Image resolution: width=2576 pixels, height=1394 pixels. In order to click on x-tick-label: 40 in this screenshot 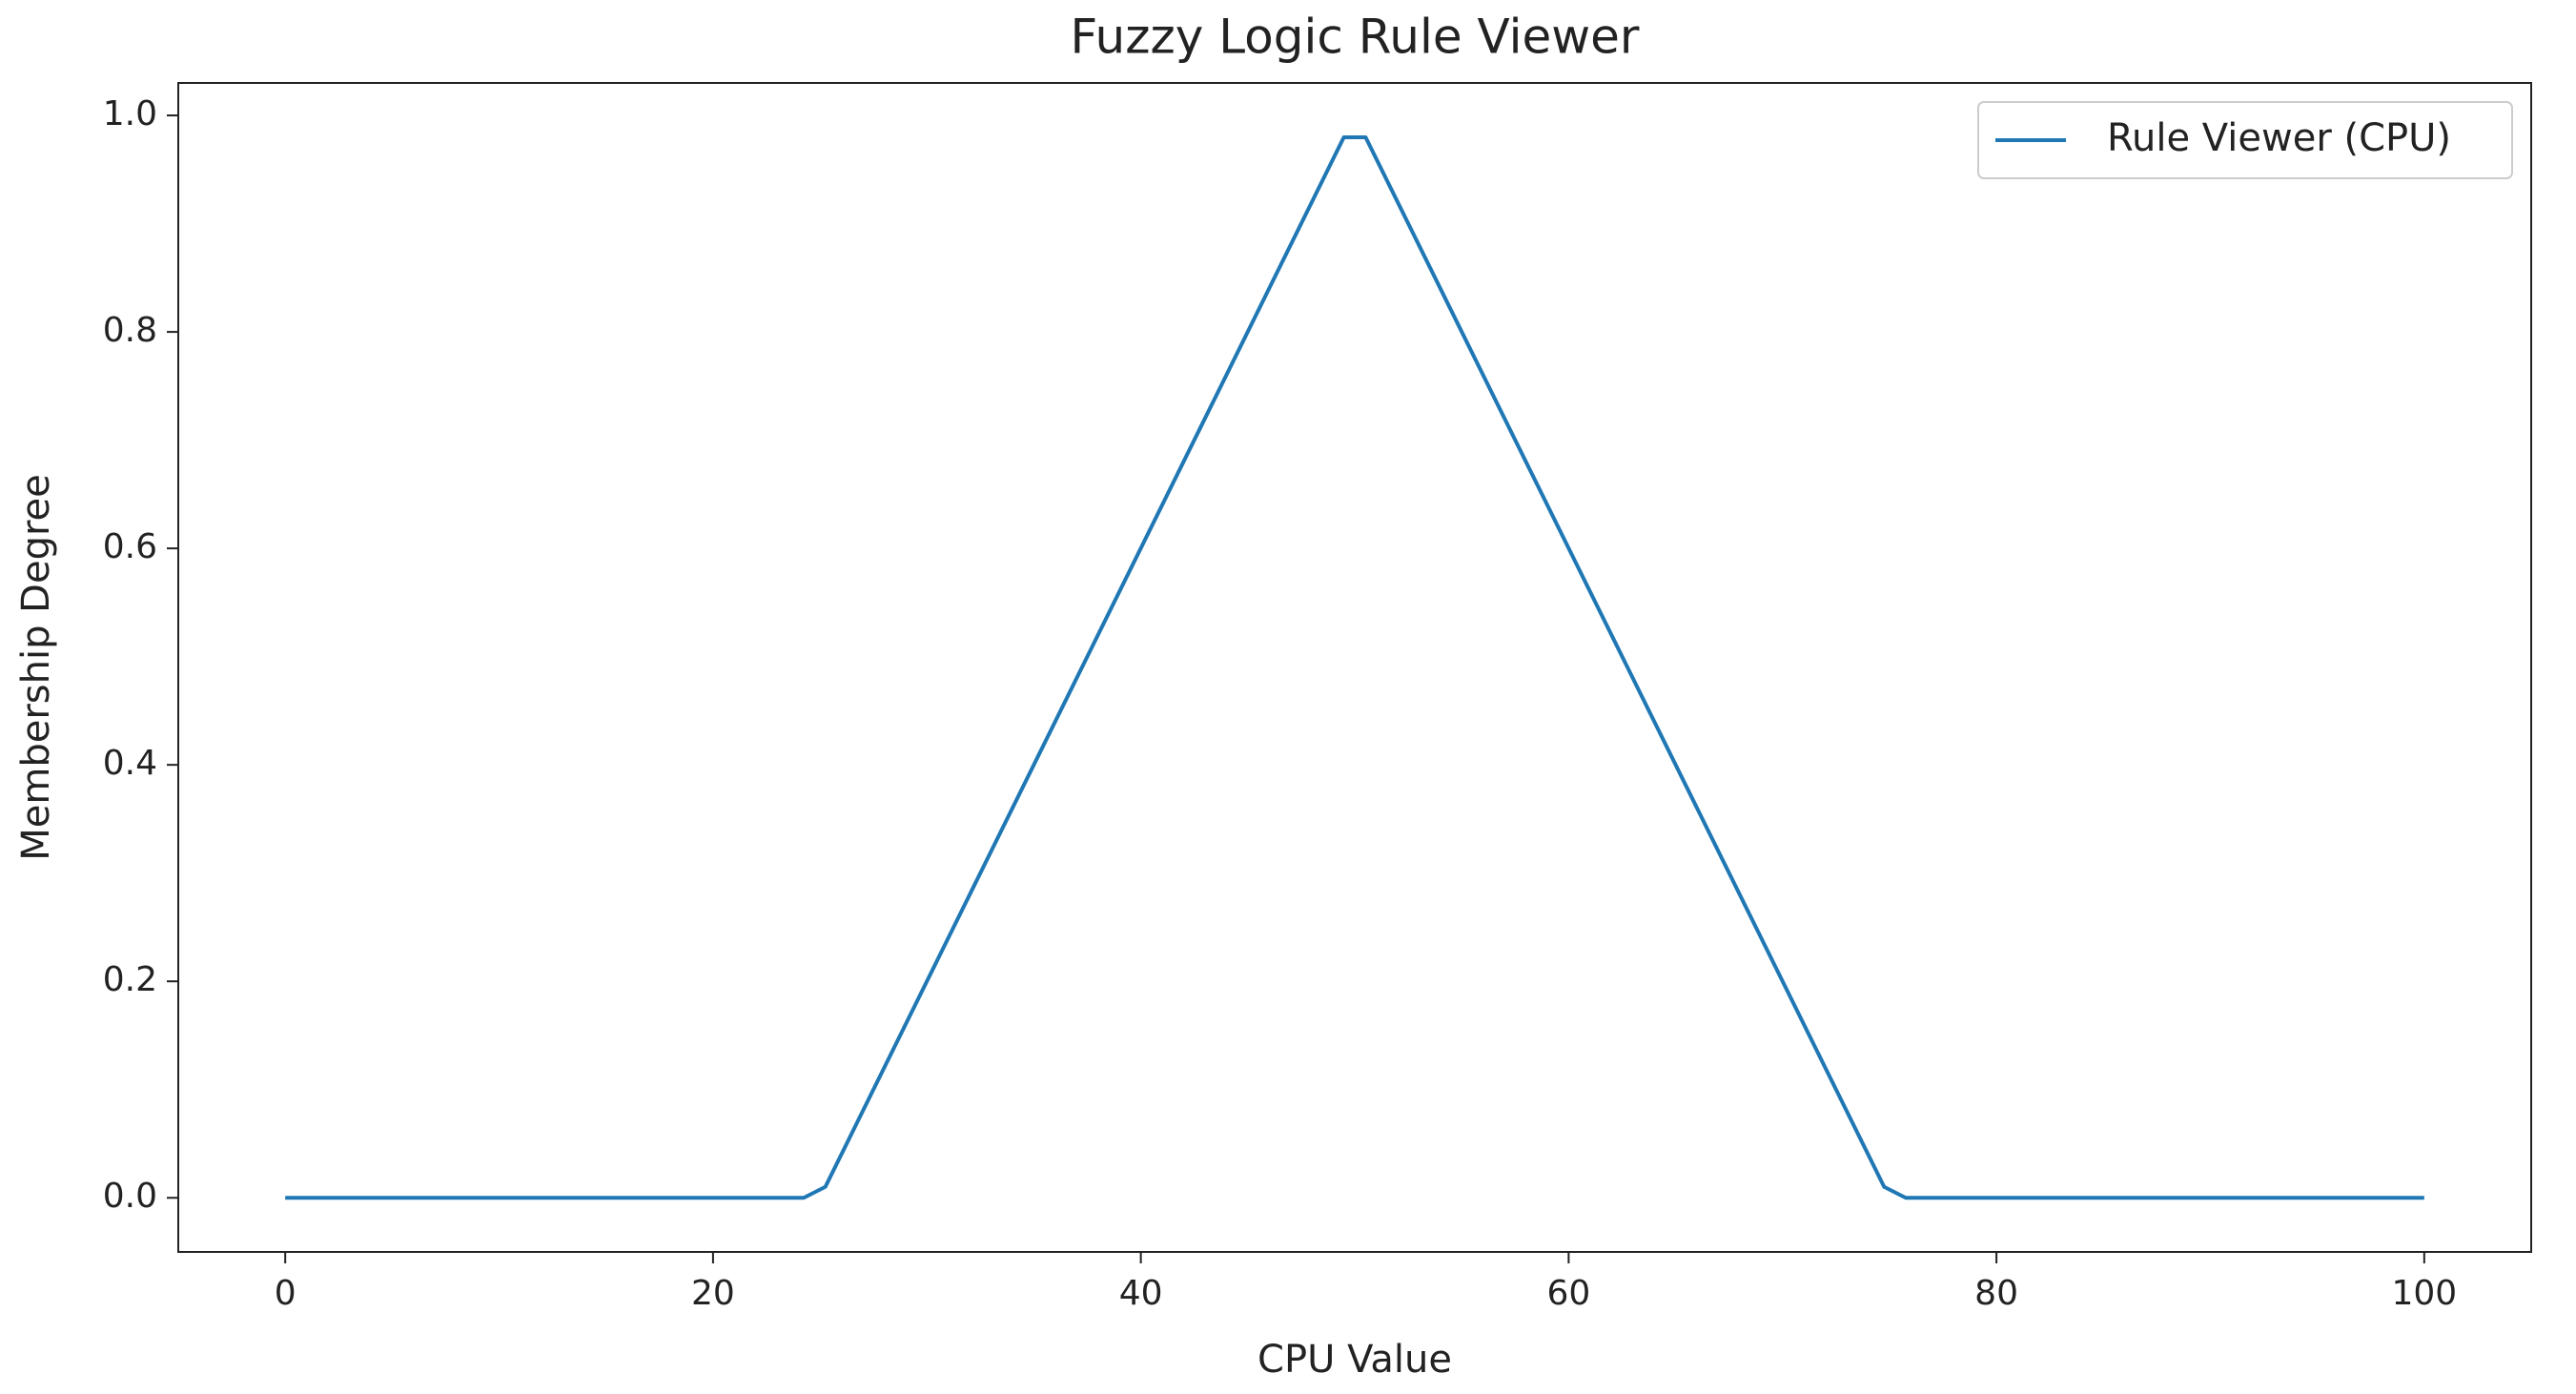, I will do `click(1141, 1294)`.